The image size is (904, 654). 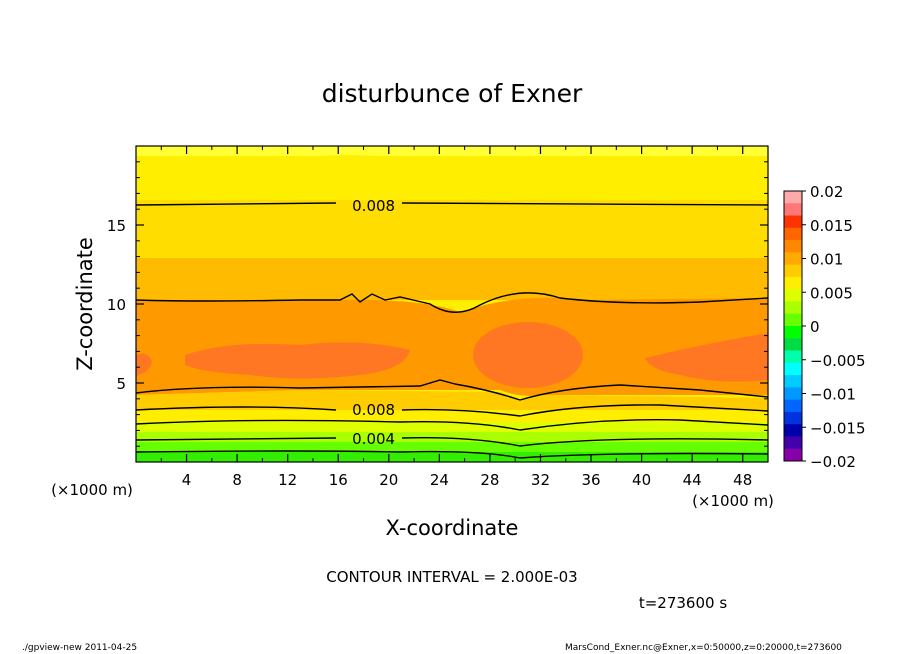 I want to click on contour-0008-top, so click(x=452, y=204).